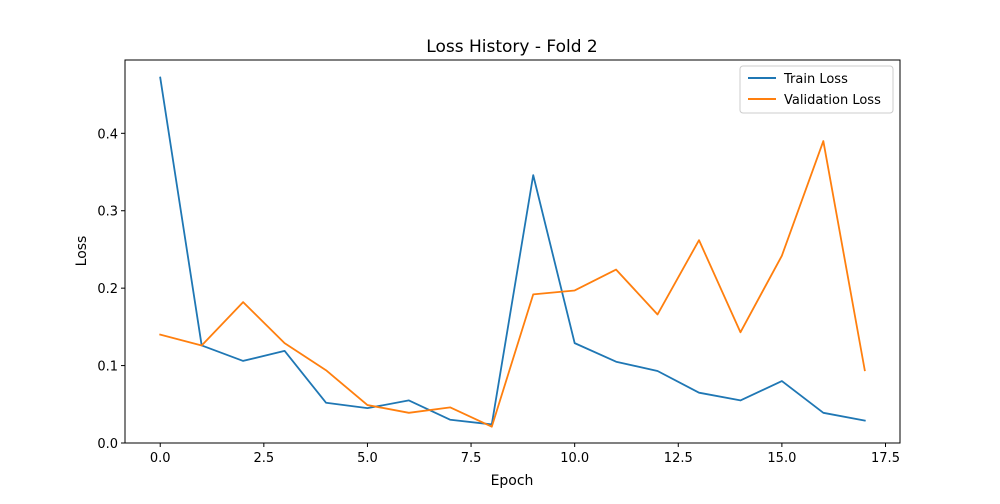 The image size is (1000, 504). I want to click on y-tick-label: 0.1, so click(107, 367).